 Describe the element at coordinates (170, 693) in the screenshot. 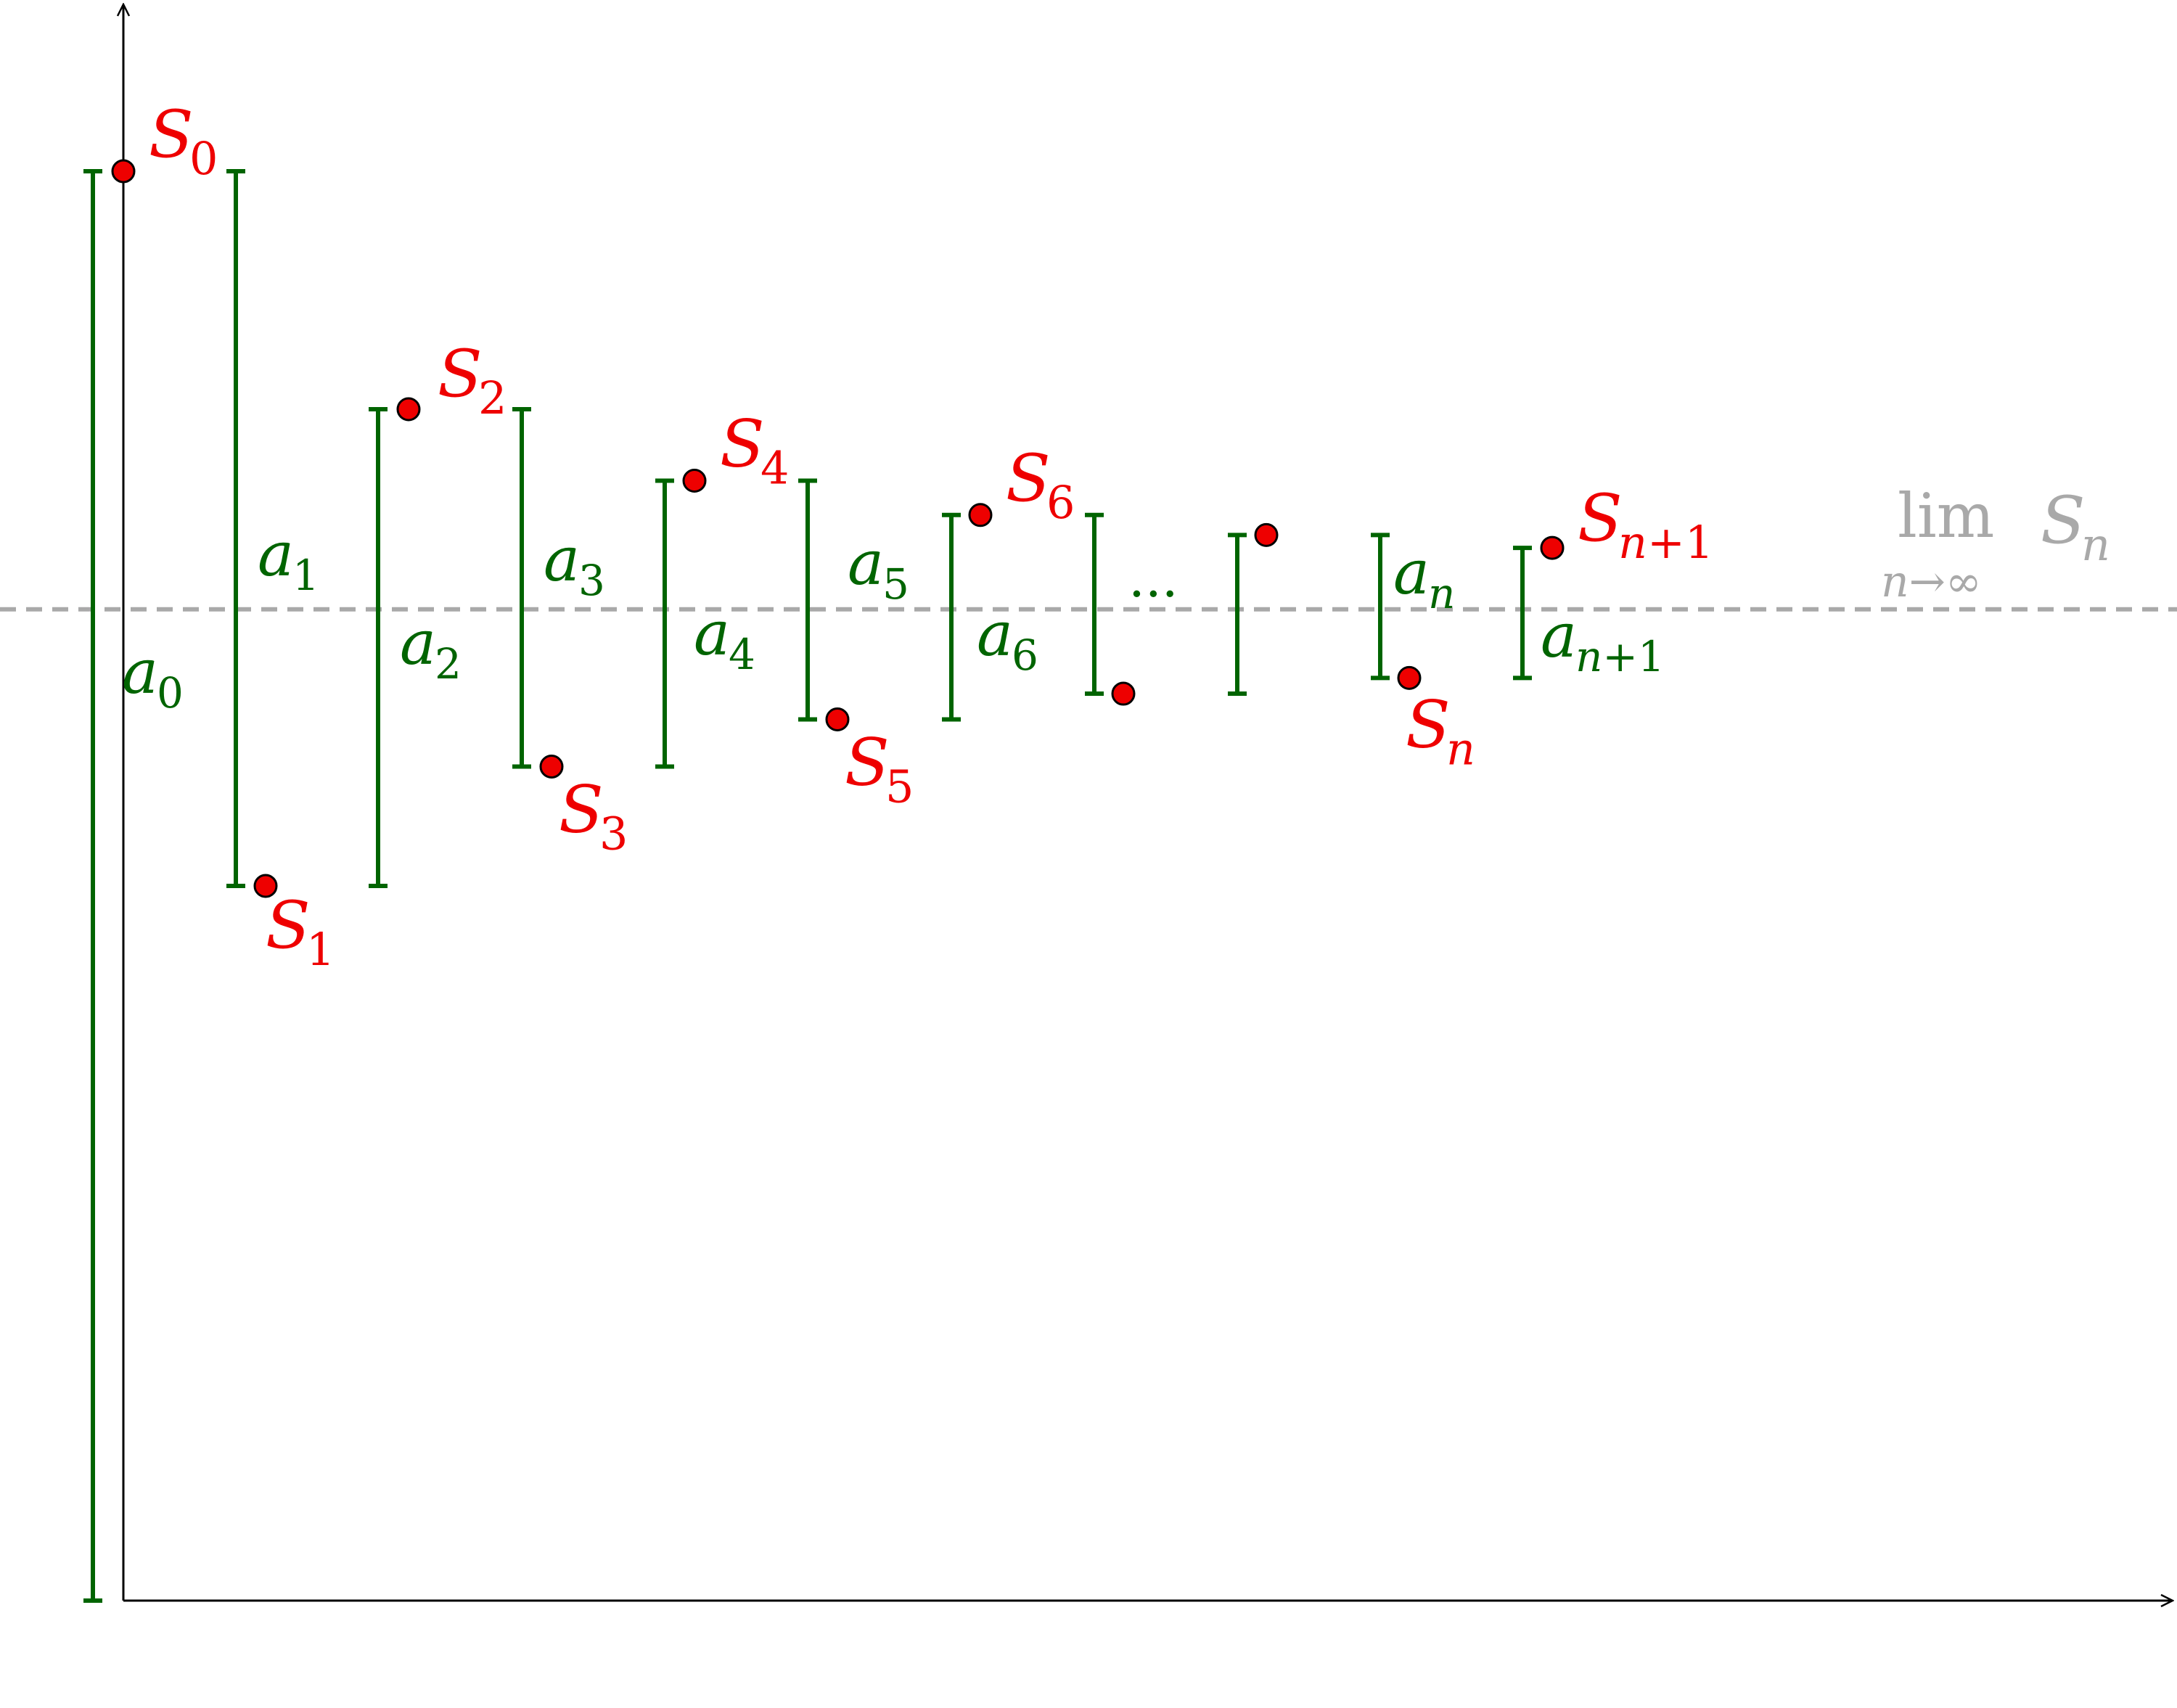

I see `term-label-subscript: 0` at that location.